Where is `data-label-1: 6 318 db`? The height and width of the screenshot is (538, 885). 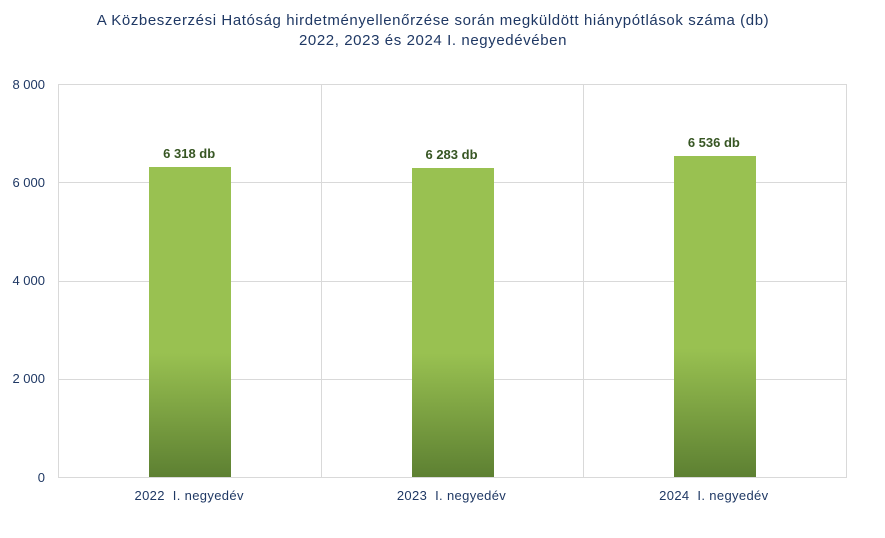 data-label-1: 6 318 db is located at coordinates (189, 153).